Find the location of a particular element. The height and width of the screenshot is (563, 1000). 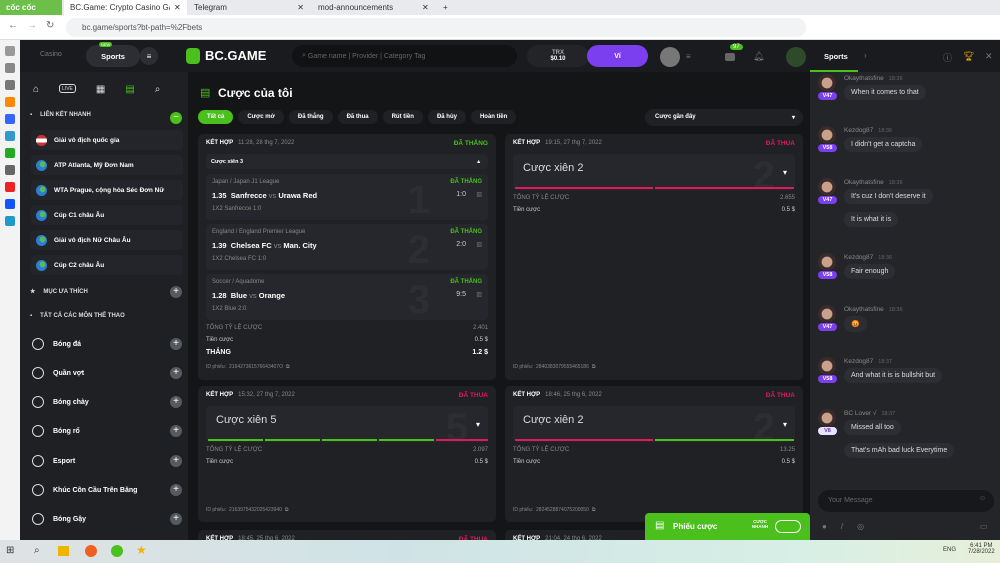

currency-selector: TRX $0.10 is located at coordinates (558, 56).